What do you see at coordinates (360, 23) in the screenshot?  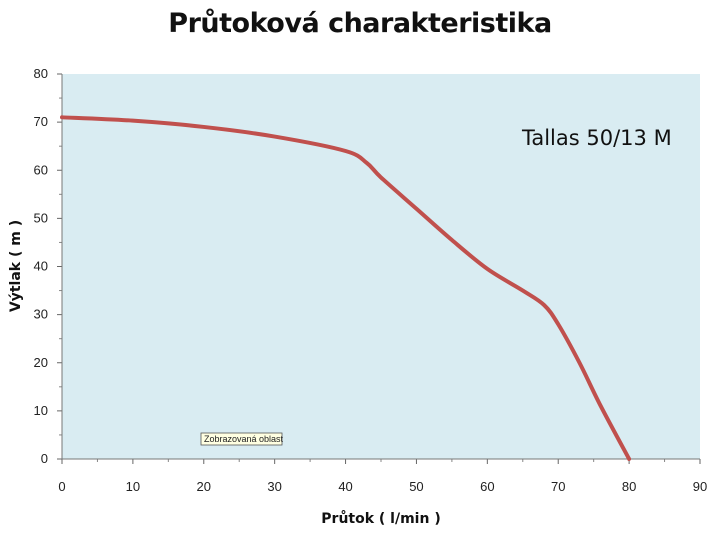 I see `chart-title: Průtoková charakteristika` at bounding box center [360, 23].